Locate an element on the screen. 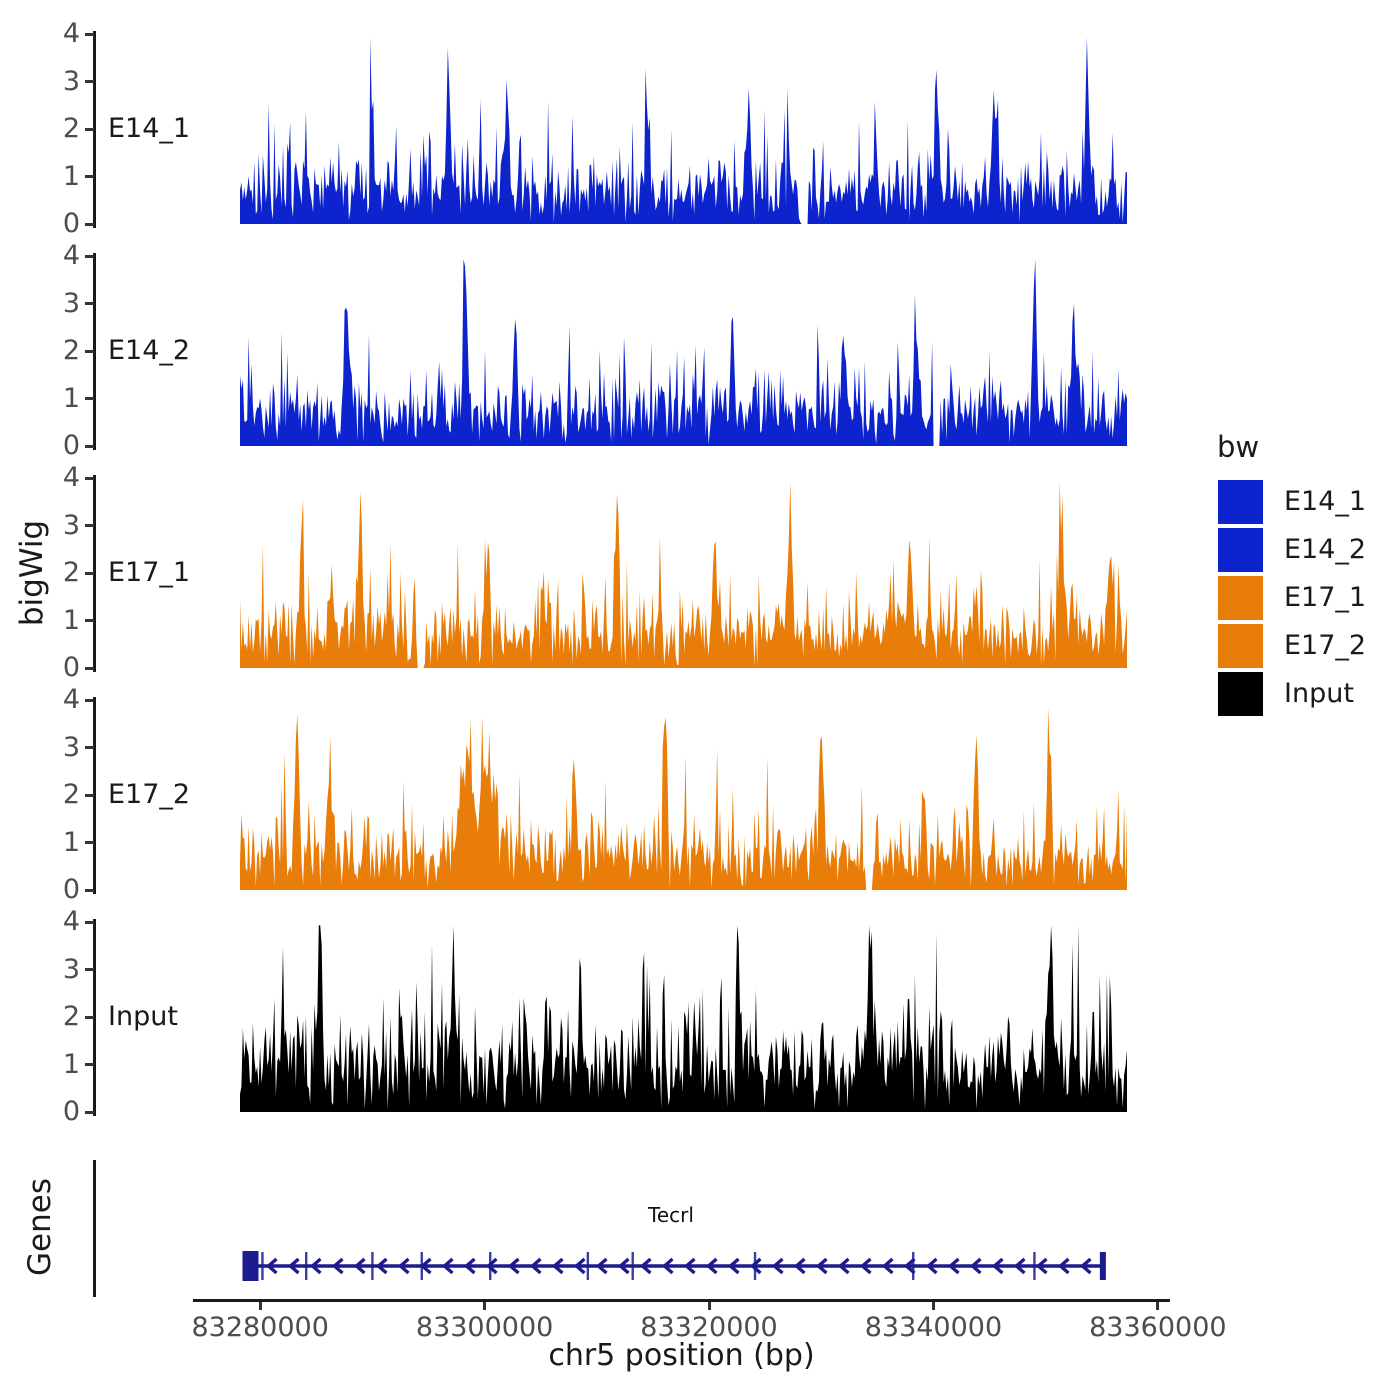 The width and height of the screenshot is (1400, 1400). track-name-label: Input is located at coordinates (143, 1016).